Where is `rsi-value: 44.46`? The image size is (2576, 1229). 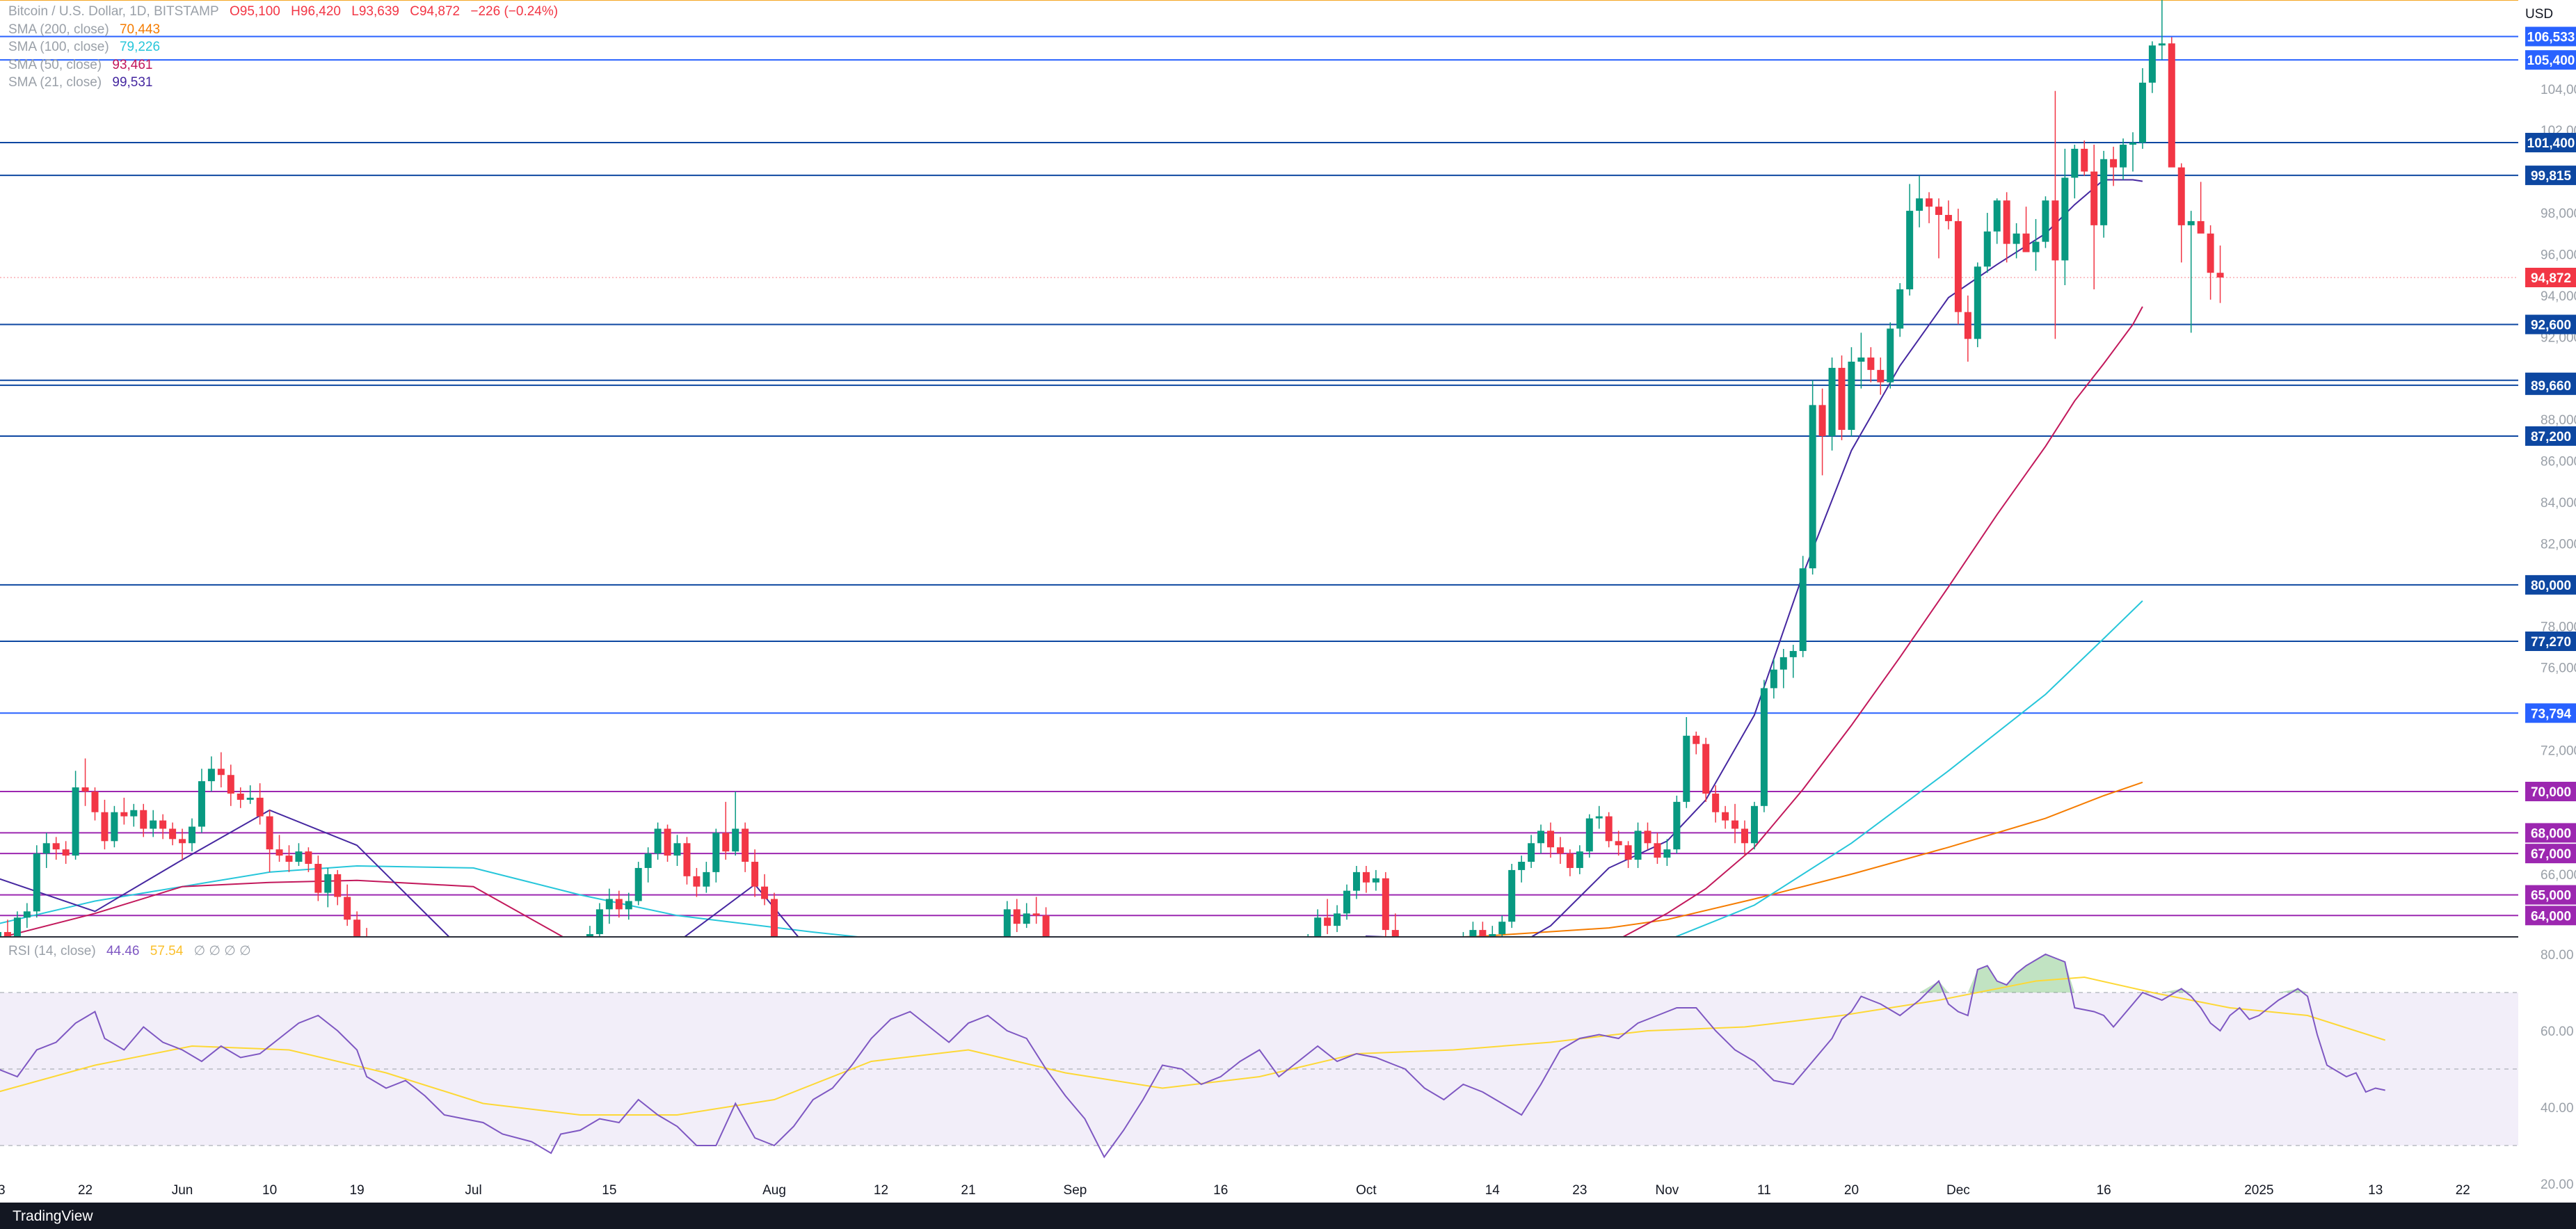
rsi-value: 44.46 is located at coordinates (123, 951).